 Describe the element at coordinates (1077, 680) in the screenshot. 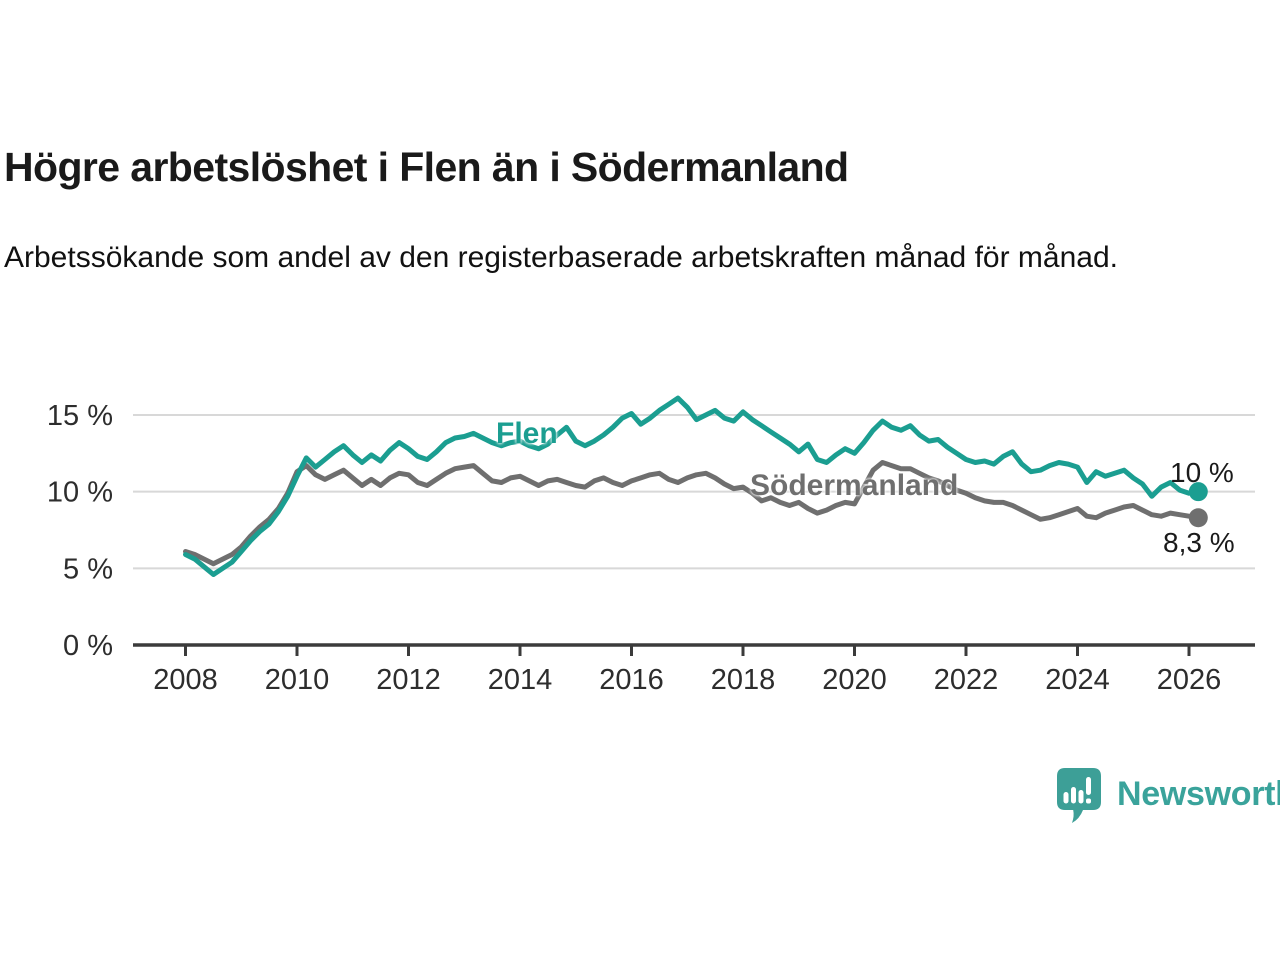

I see `x-axis-tick-label: 2024` at that location.